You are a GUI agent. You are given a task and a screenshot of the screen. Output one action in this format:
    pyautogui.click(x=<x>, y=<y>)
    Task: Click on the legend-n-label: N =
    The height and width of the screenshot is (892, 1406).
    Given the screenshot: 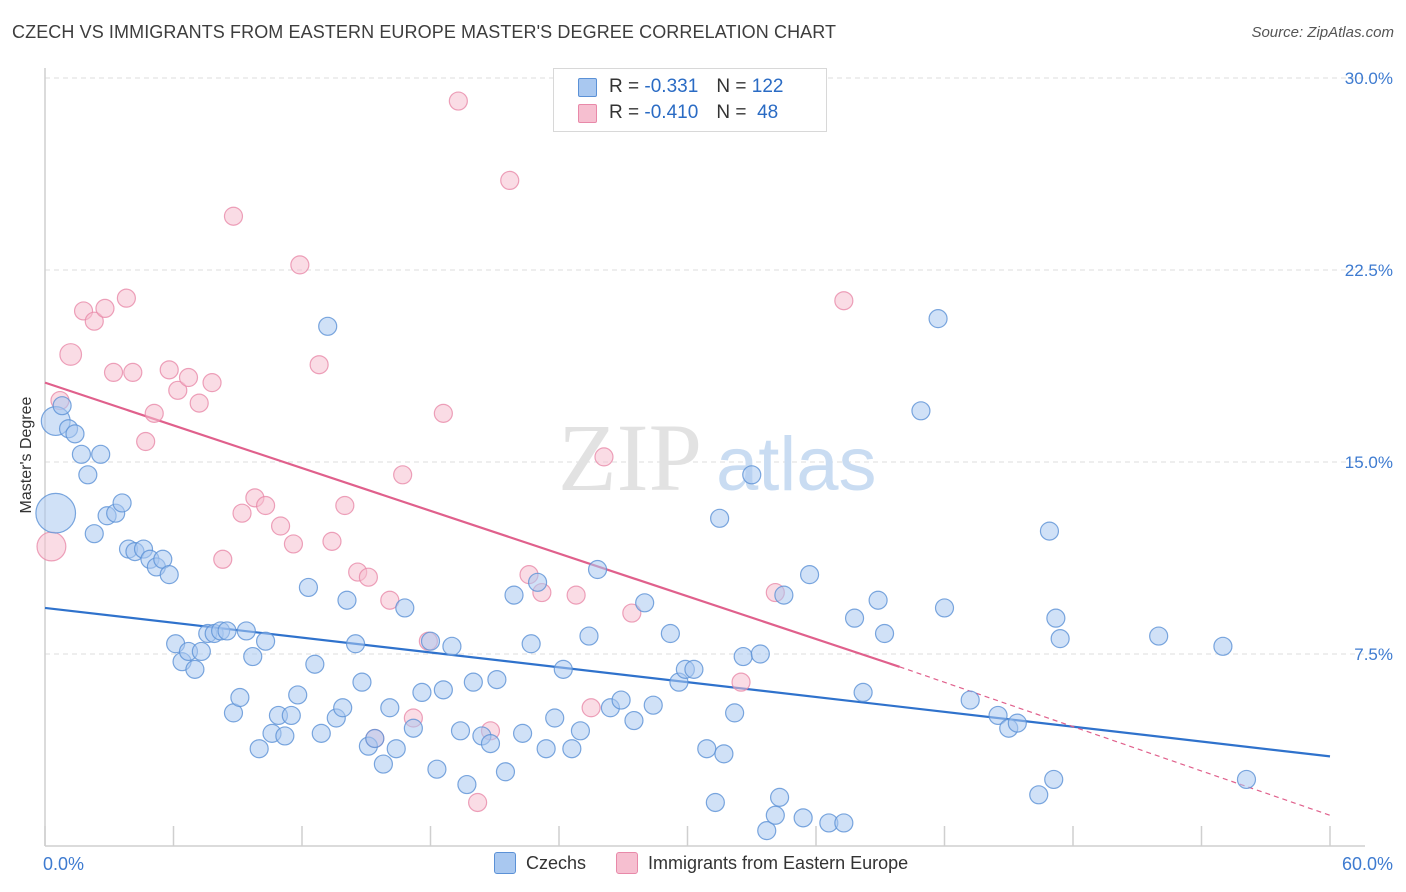 What is the action you would take?
    pyautogui.click(x=731, y=86)
    